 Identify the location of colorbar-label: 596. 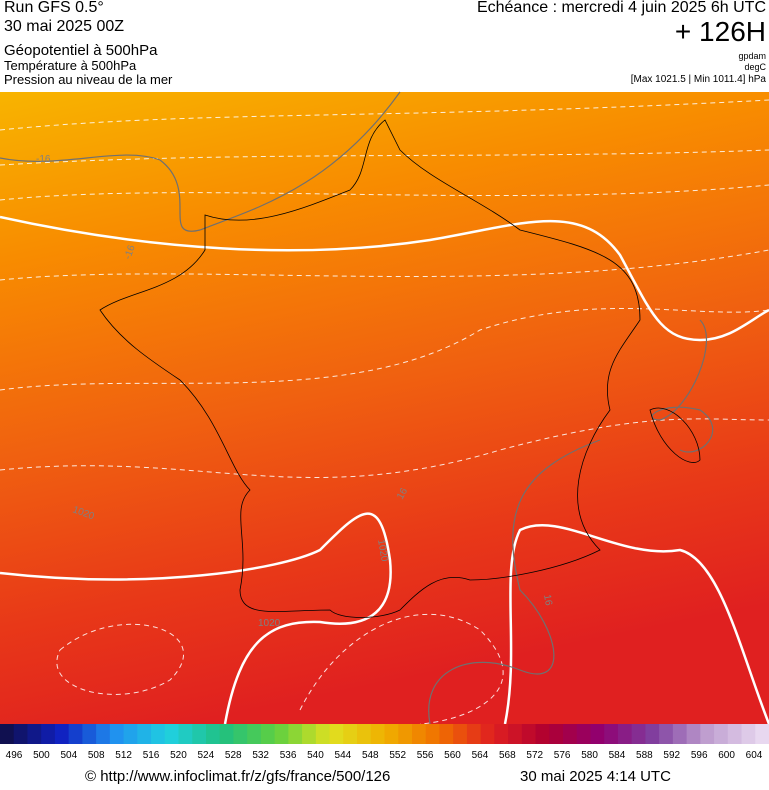
(699, 755).